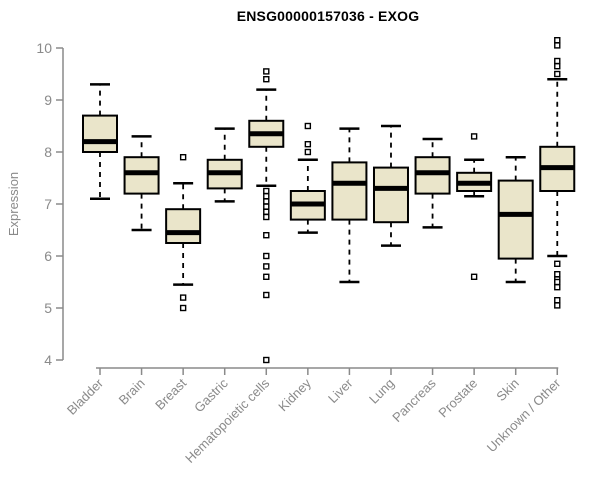 Image resolution: width=600 pixels, height=500 pixels. What do you see at coordinates (48, 152) in the screenshot?
I see `y-tick-label: 8` at bounding box center [48, 152].